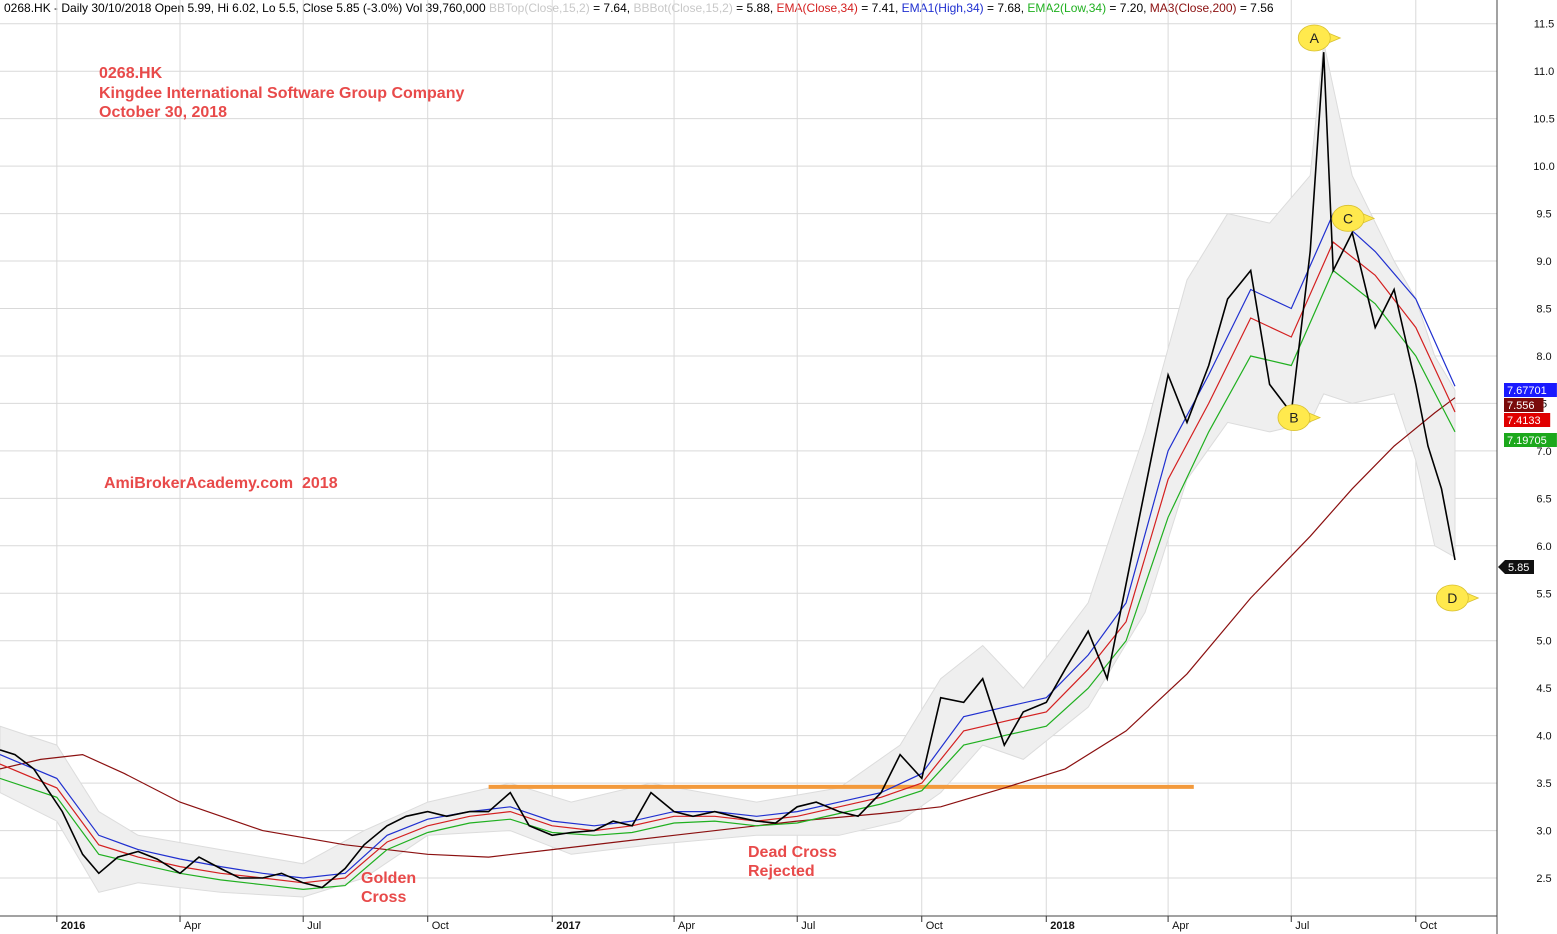 The height and width of the screenshot is (934, 1557). What do you see at coordinates (1256, 8) in the screenshot?
I see `indicator-ma200-value: = 7.56` at bounding box center [1256, 8].